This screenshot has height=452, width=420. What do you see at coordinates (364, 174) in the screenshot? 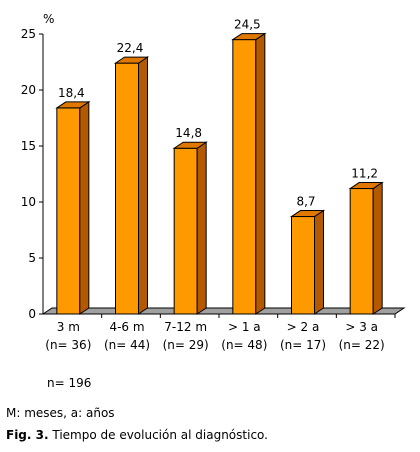
I see `data-label: 11,2` at bounding box center [364, 174].